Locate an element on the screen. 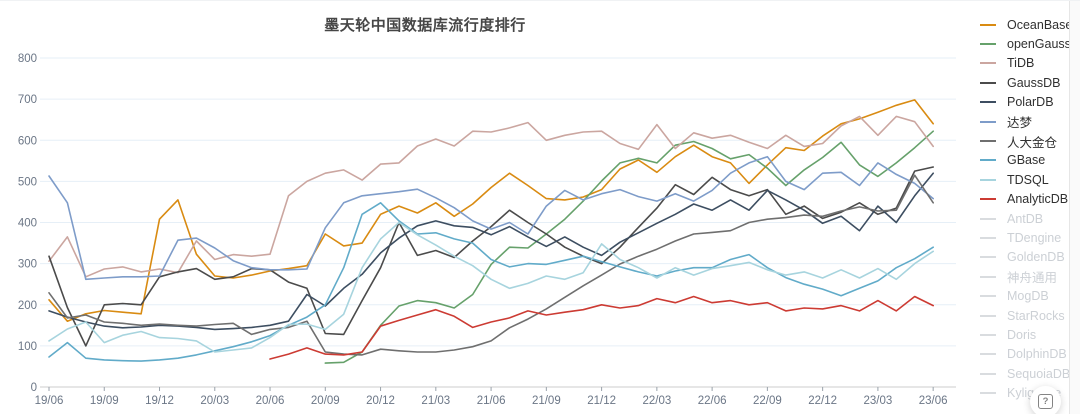 Image resolution: width=1080 pixels, height=414 pixels. help-button: ? is located at coordinates (1045, 400).